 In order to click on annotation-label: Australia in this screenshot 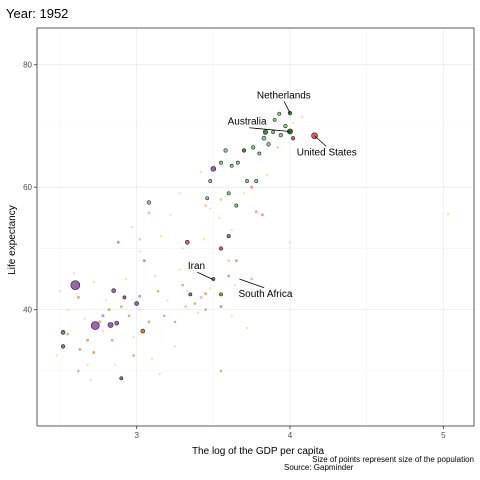, I will do `click(247, 122)`.